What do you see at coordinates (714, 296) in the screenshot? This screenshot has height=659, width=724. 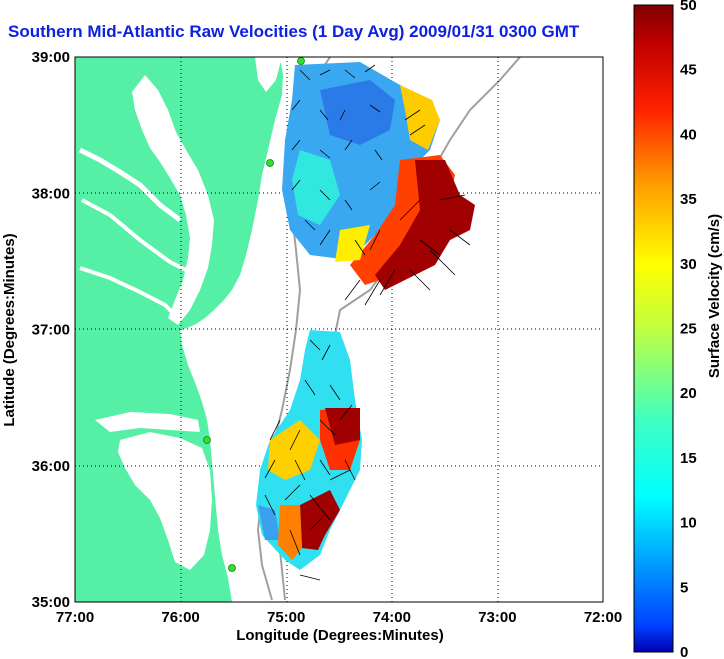 I see `colorbar-label: Surface Velocity (cm/s)` at bounding box center [714, 296].